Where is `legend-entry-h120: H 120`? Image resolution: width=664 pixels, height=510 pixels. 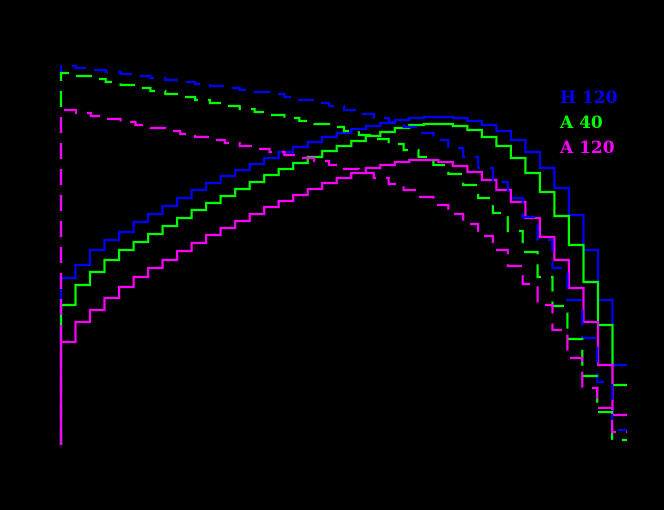 legend-entry-h120: H 120 is located at coordinates (589, 98).